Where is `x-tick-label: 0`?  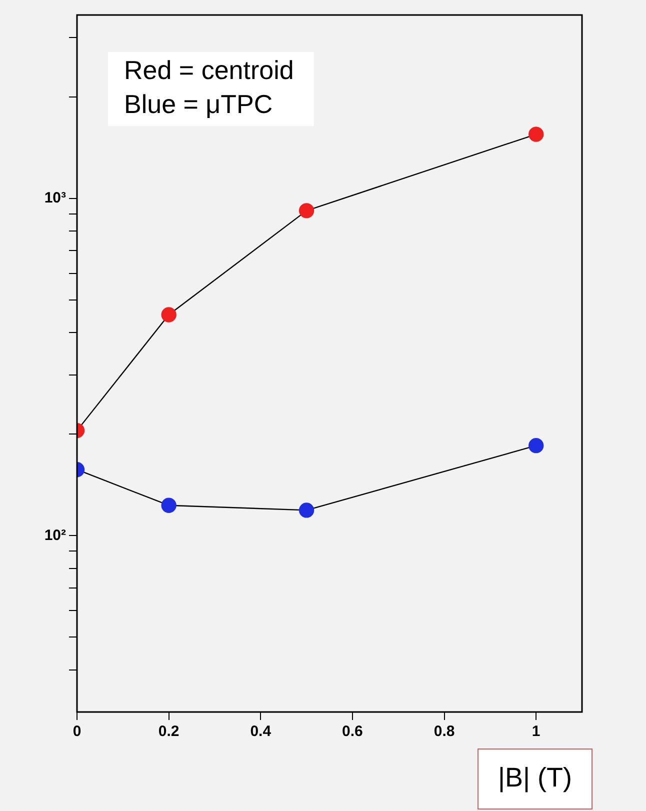 x-tick-label: 0 is located at coordinates (77, 731).